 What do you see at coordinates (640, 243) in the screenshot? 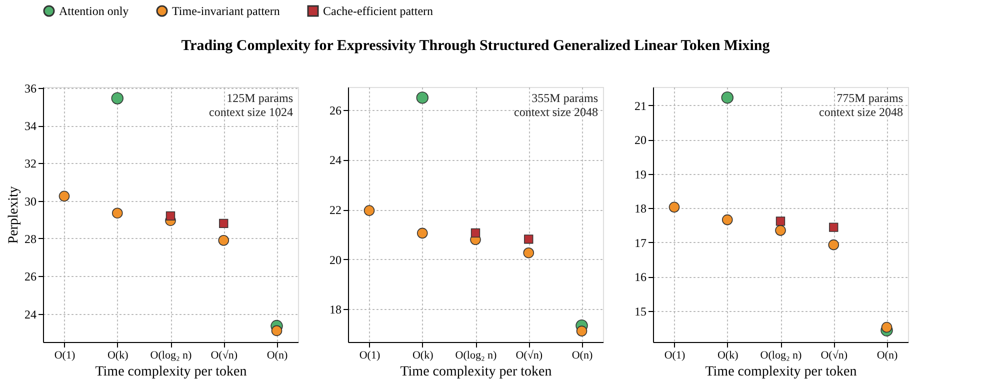
I see `y-tick-label: 17` at bounding box center [640, 243].